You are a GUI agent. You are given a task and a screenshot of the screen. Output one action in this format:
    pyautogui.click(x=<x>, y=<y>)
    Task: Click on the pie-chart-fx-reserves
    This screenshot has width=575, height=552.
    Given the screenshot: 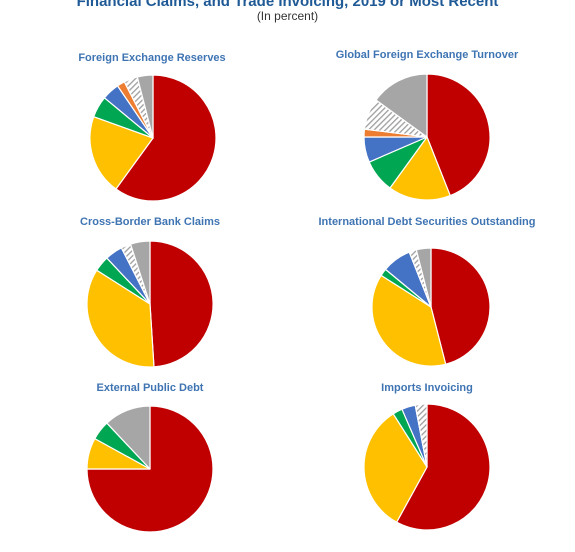 What is the action you would take?
    pyautogui.click(x=153, y=138)
    